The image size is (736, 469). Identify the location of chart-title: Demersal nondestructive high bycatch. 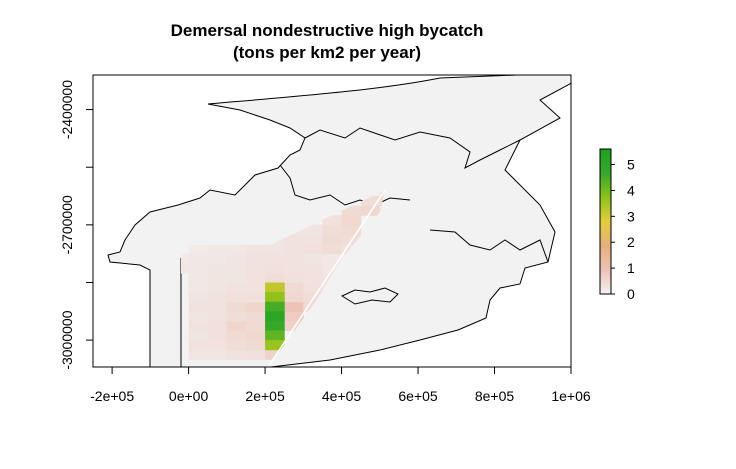
(327, 30).